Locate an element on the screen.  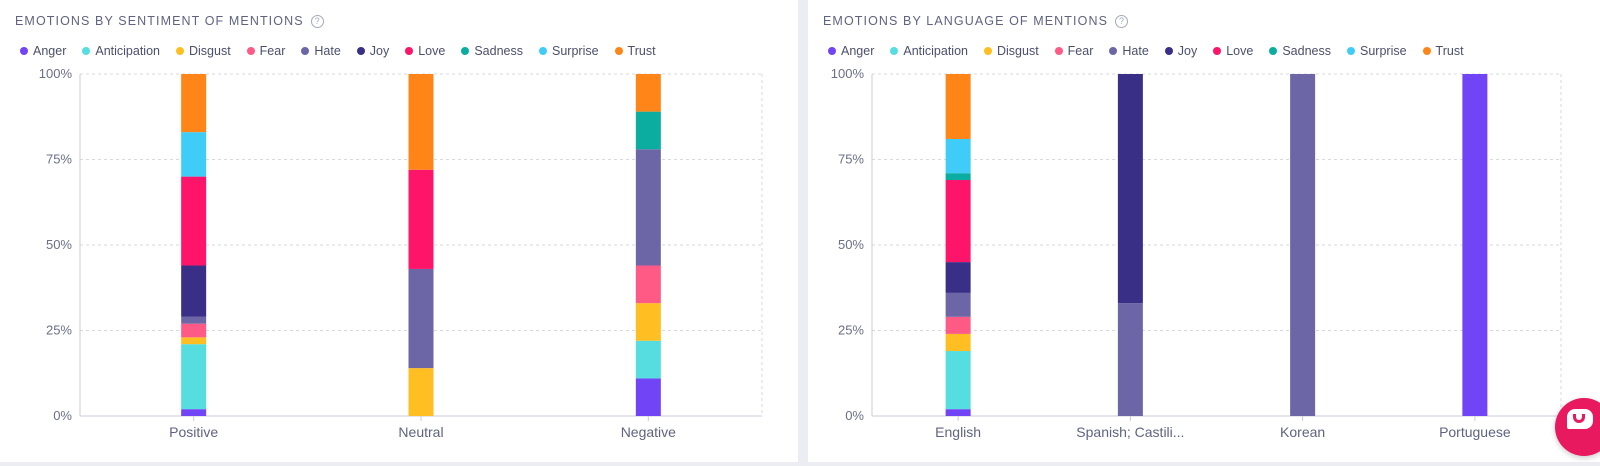
panel-header: EMOTIONS BY SENTIMENT OF MENTIONS ? is located at coordinates (169, 21).